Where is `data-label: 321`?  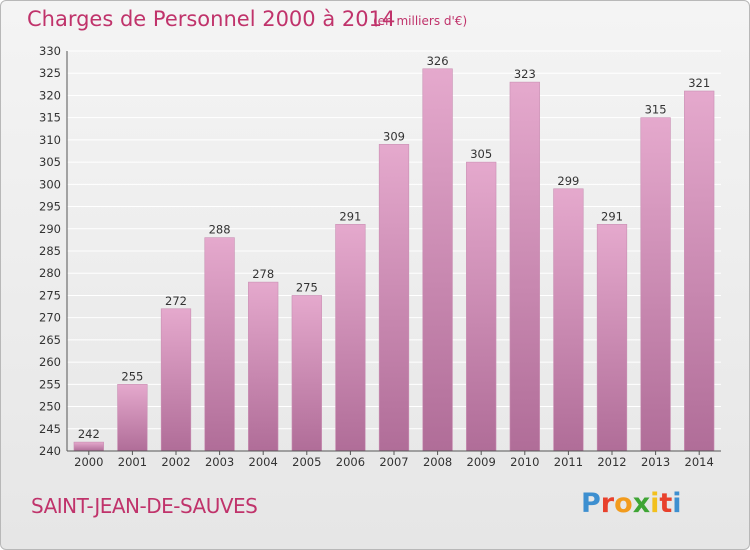 data-label: 321 is located at coordinates (699, 83).